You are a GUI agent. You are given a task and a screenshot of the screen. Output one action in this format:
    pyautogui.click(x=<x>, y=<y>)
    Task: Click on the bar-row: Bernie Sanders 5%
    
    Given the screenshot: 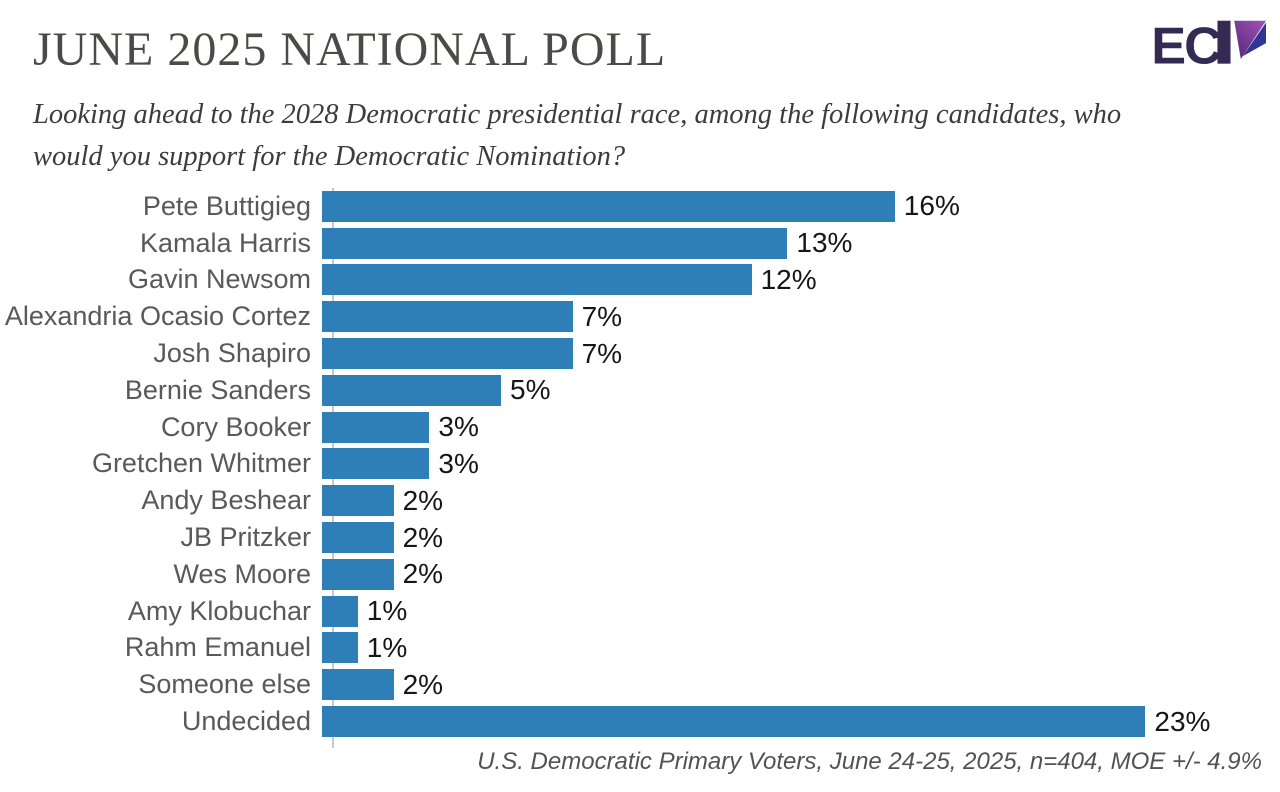 What is the action you would take?
    pyautogui.click(x=640, y=390)
    